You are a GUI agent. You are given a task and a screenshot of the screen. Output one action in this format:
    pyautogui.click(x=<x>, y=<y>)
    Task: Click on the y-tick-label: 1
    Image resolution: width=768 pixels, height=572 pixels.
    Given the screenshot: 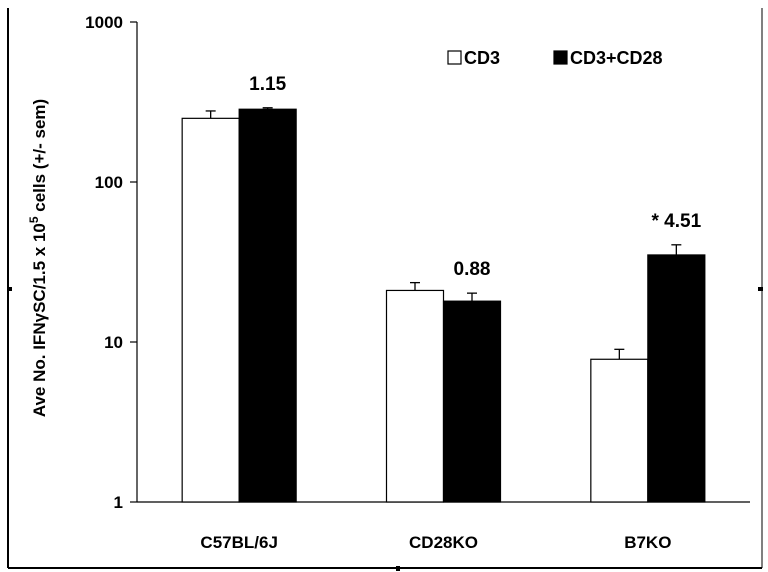 What is the action you would take?
    pyautogui.click(x=118, y=502)
    